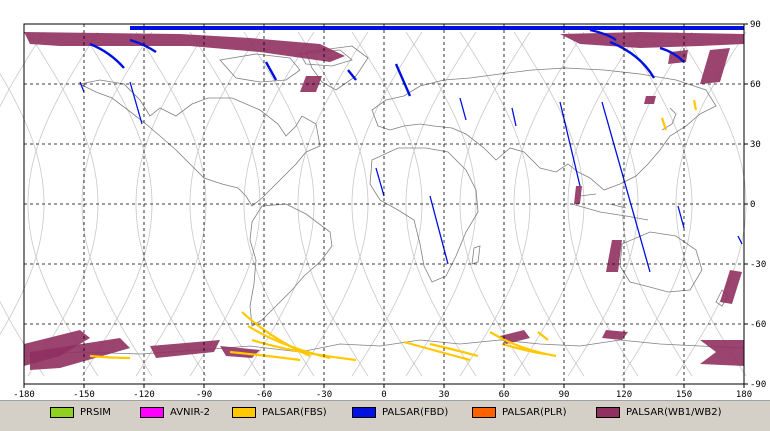 The width and height of the screenshot is (770, 431). What do you see at coordinates (294, 412) in the screenshot?
I see `legend-label: PALSAR(FBS)` at bounding box center [294, 412].